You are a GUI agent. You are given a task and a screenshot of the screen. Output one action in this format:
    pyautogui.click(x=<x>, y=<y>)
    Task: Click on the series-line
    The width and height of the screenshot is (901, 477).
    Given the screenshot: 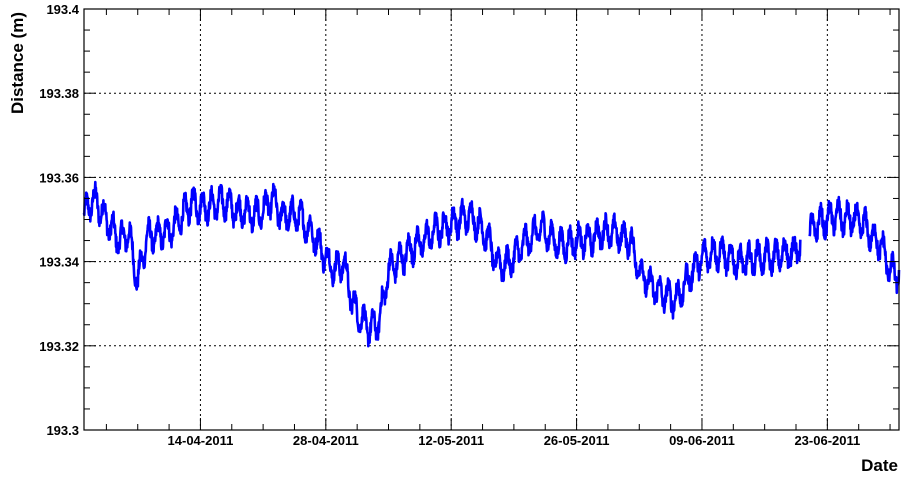 What is the action you would take?
    pyautogui.click(x=854, y=245)
    